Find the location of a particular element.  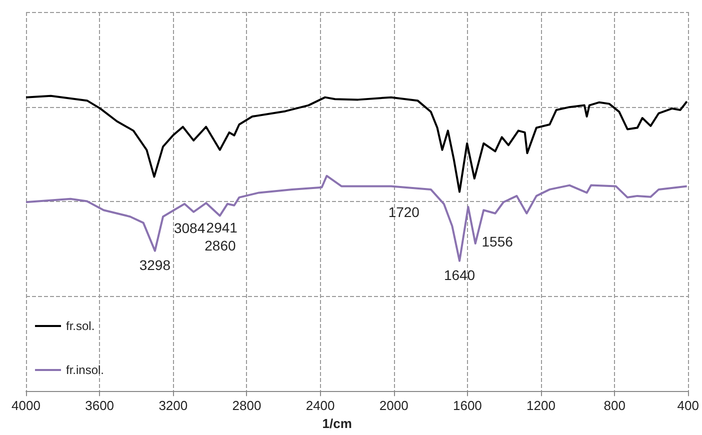

annotation: 1640 is located at coordinates (460, 274).